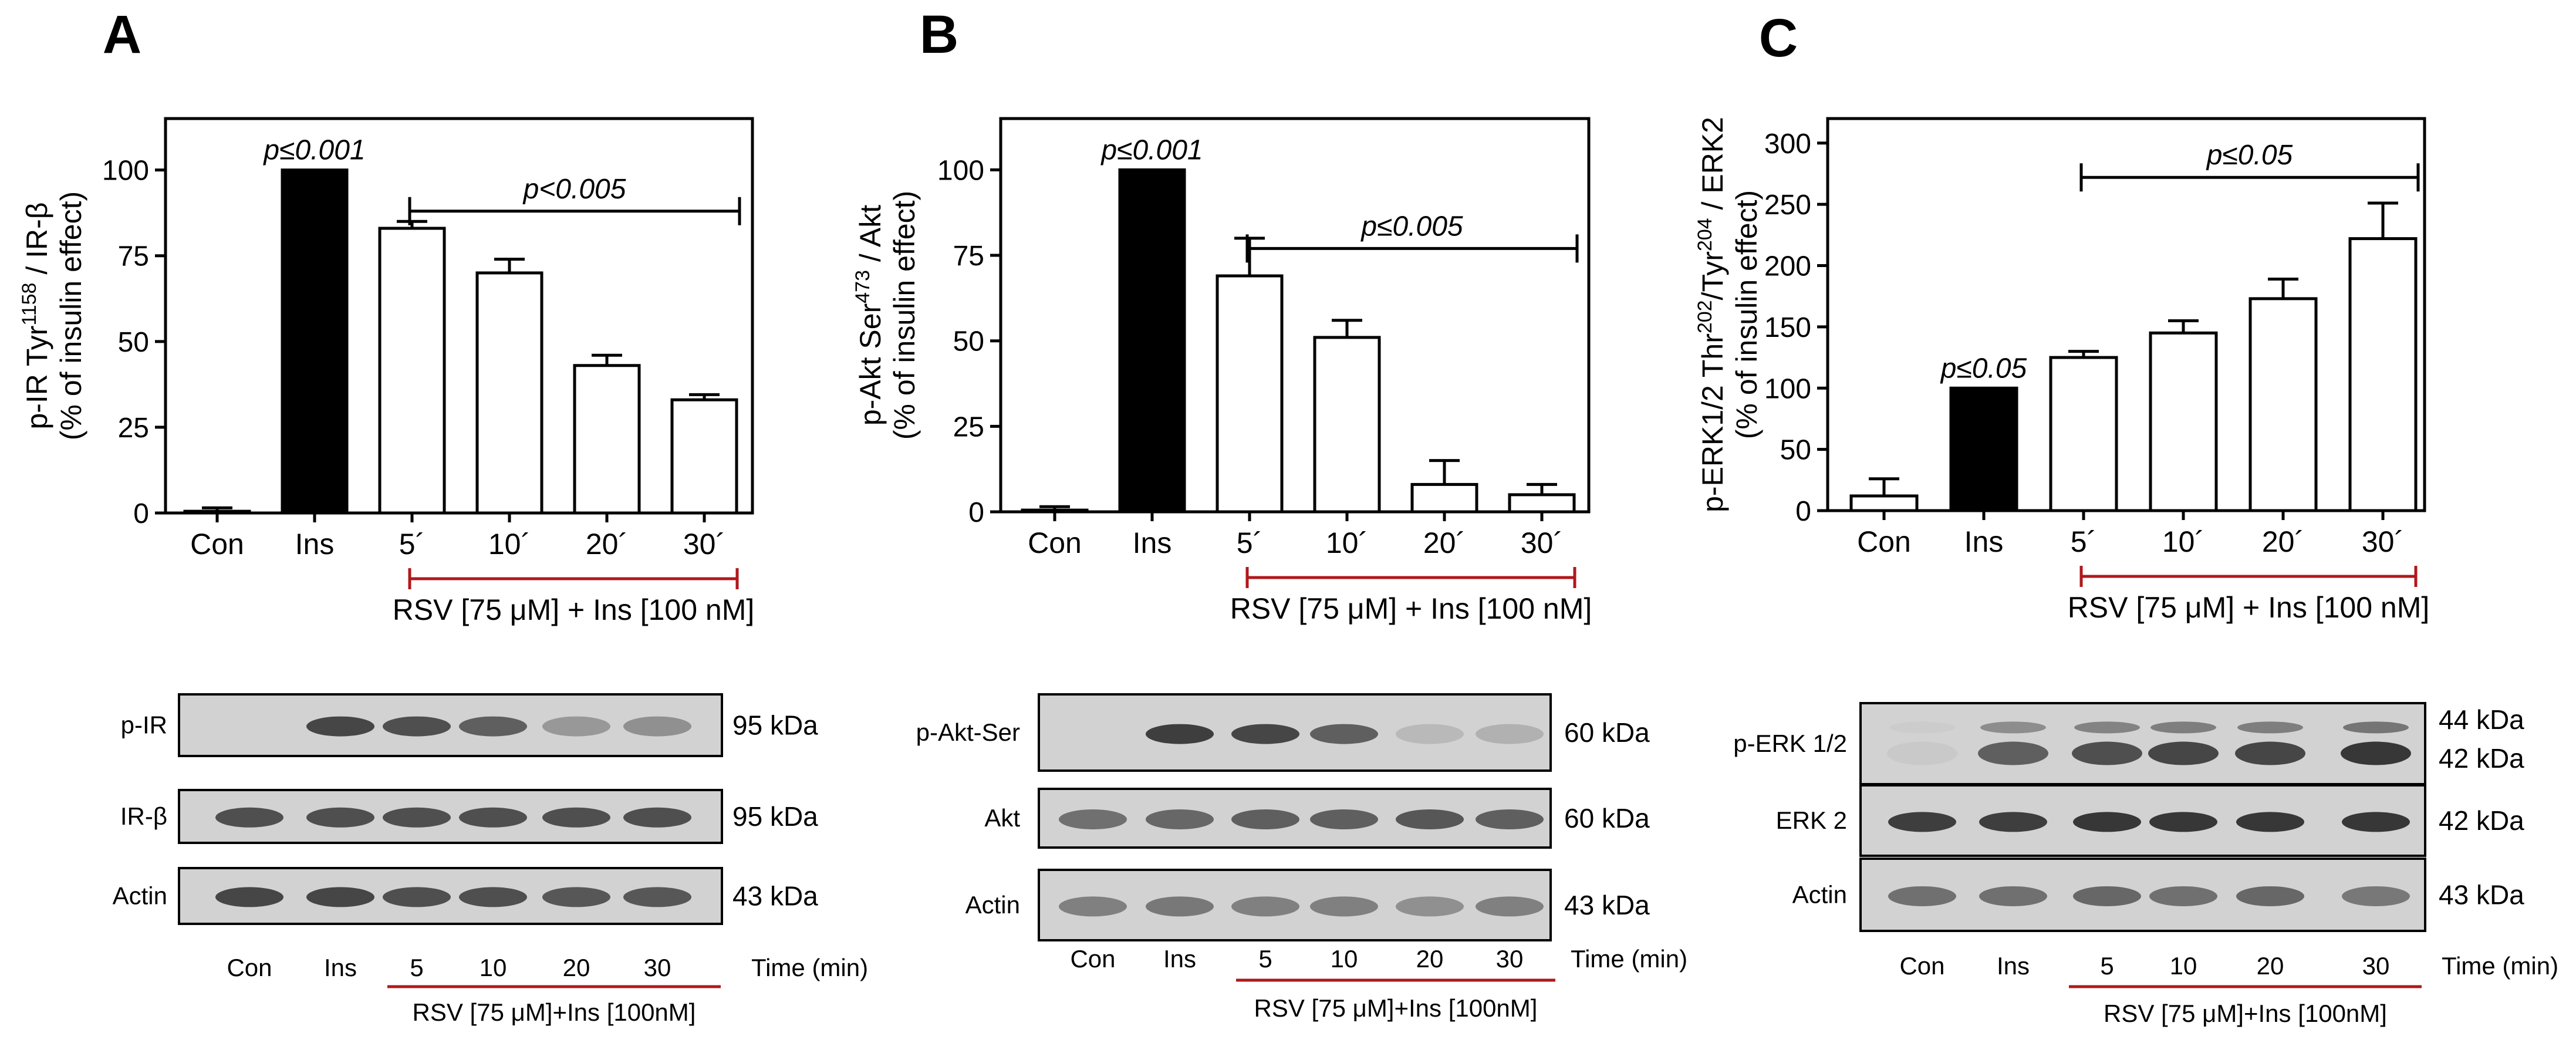  Describe the element at coordinates (417, 967) in the screenshot. I see `blot-lane-label: 5` at that location.